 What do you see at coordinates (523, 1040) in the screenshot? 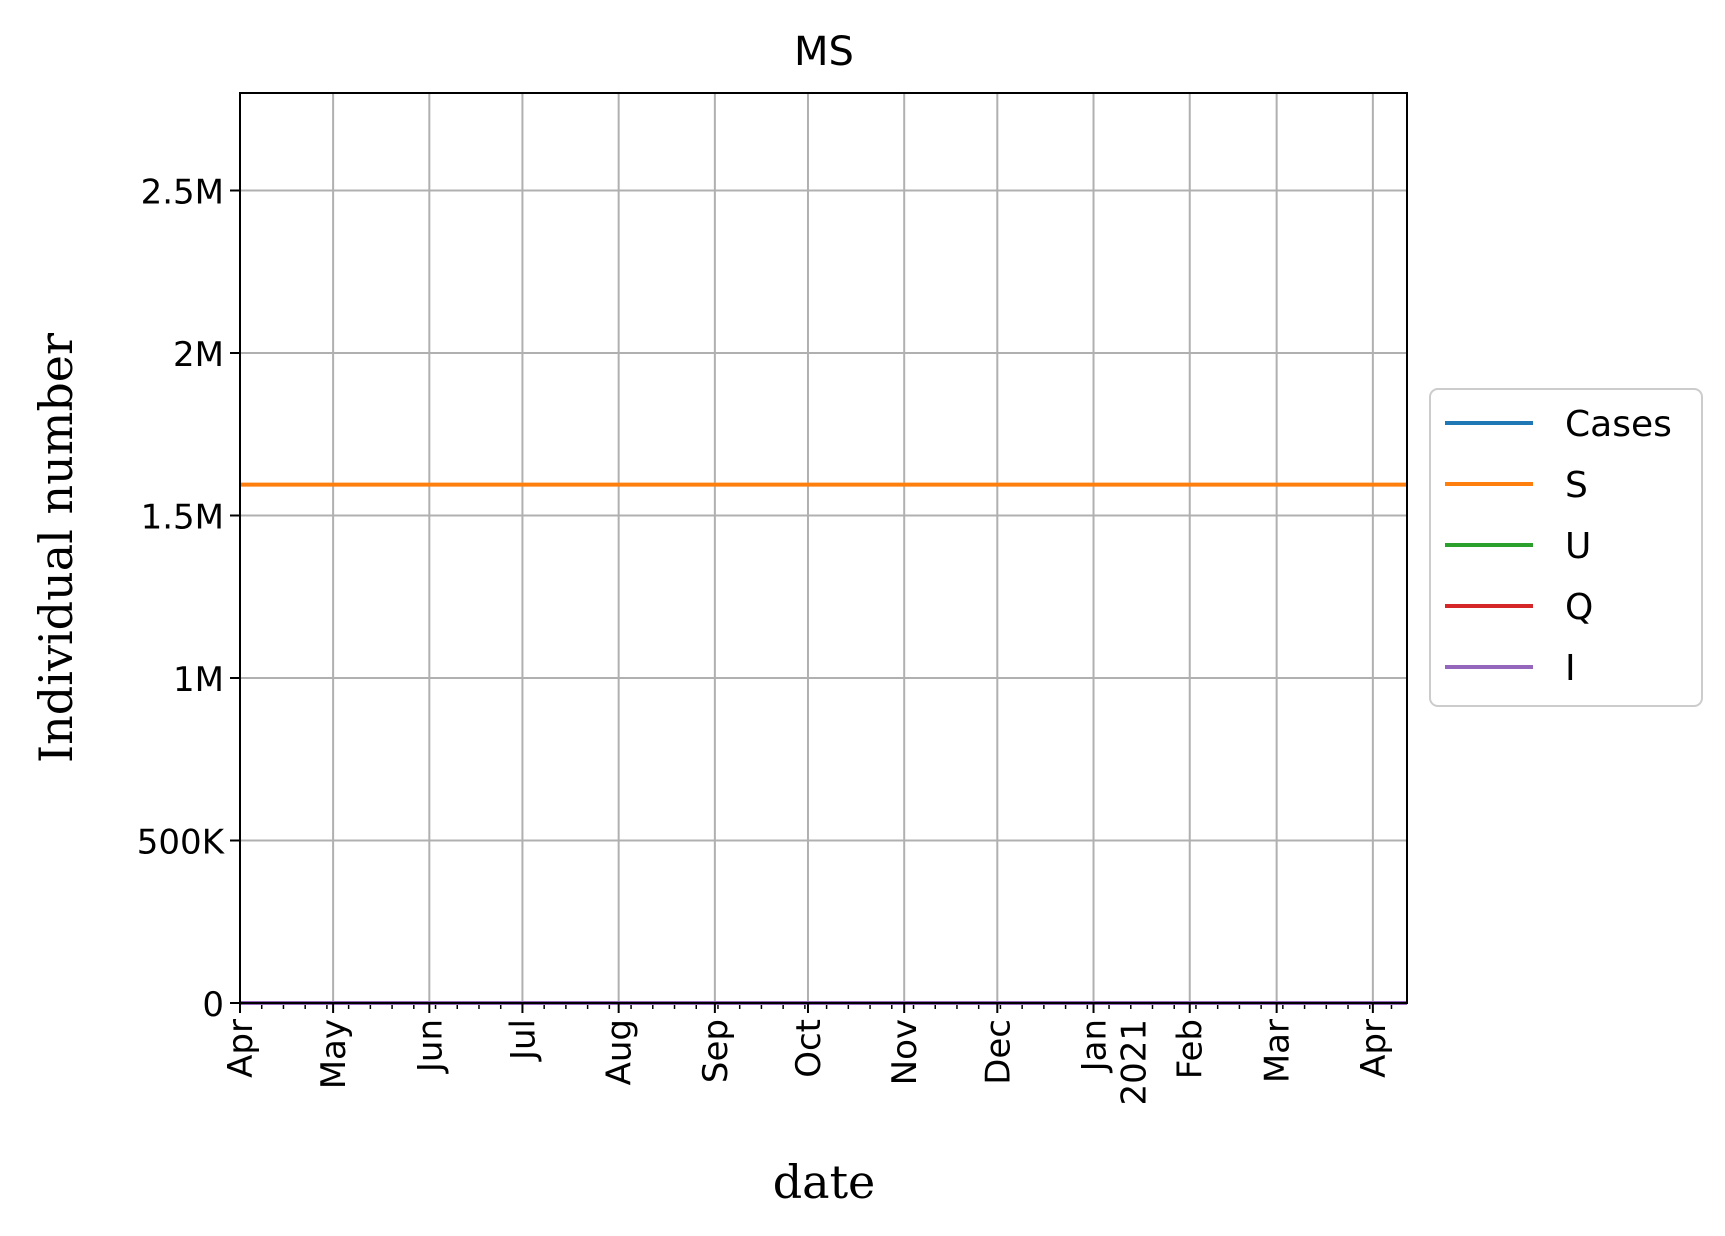
I see `x-tick-label: Jul` at bounding box center [523, 1040].